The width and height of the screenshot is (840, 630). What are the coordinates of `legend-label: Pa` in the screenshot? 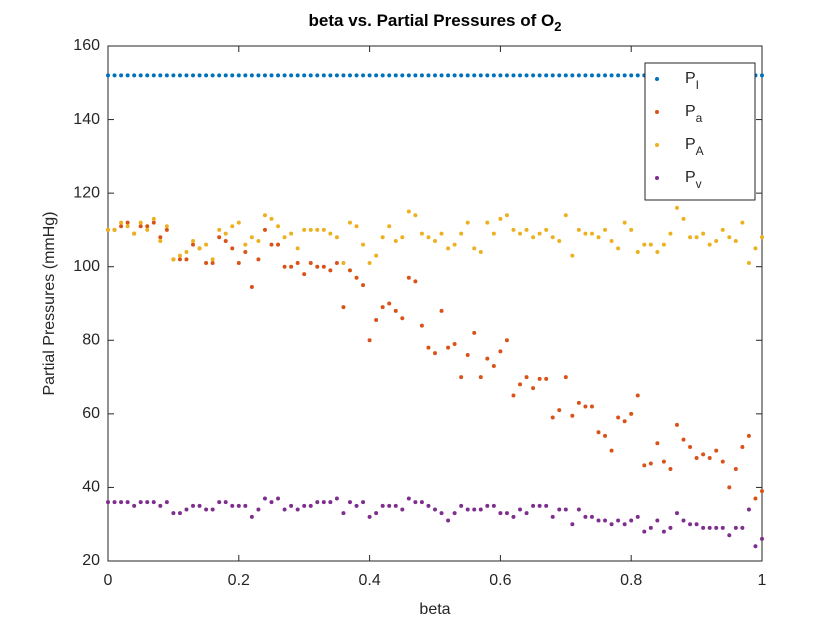 It's located at (694, 114).